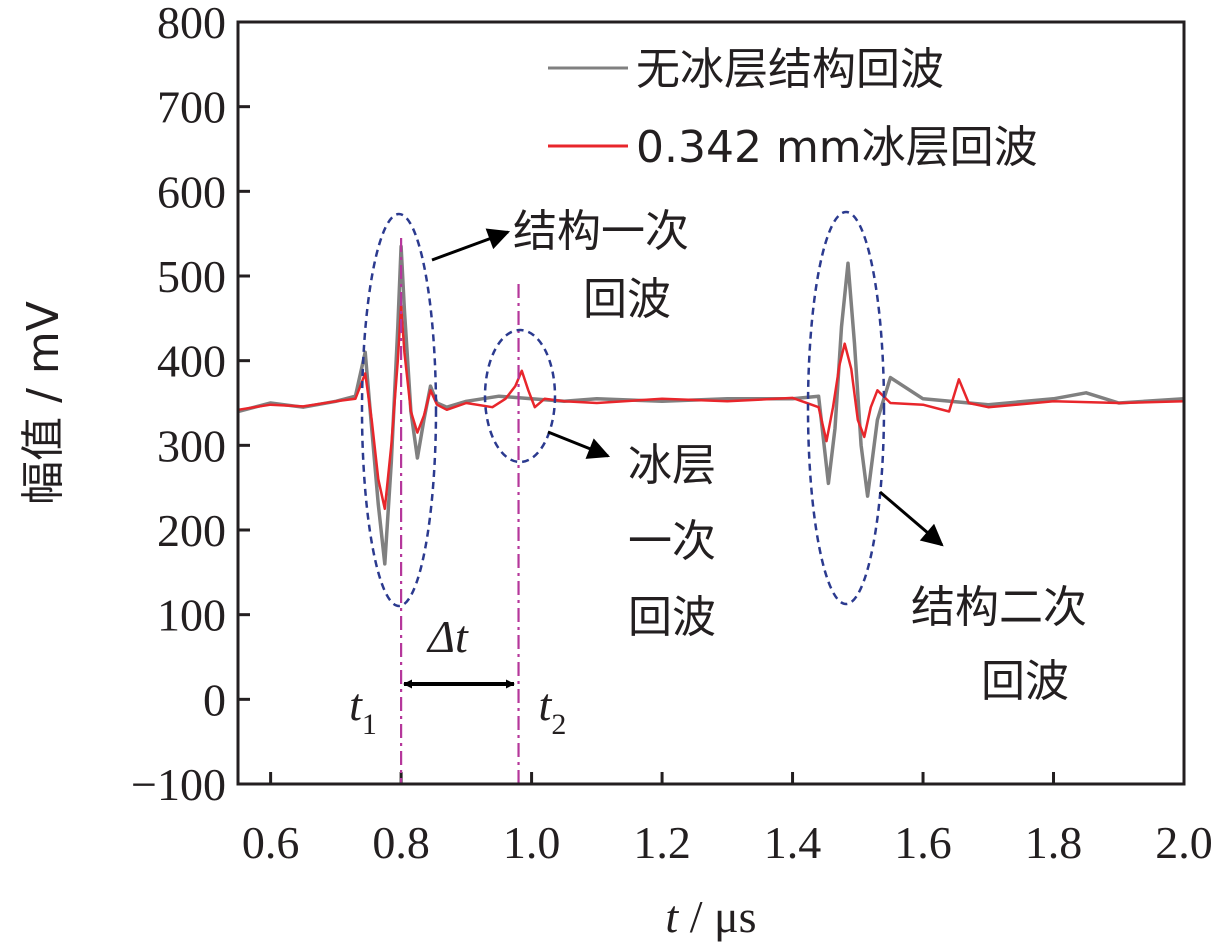 The height and width of the screenshot is (946, 1223). What do you see at coordinates (911, 518) in the screenshot?
I see `second-echo-pointer` at bounding box center [911, 518].